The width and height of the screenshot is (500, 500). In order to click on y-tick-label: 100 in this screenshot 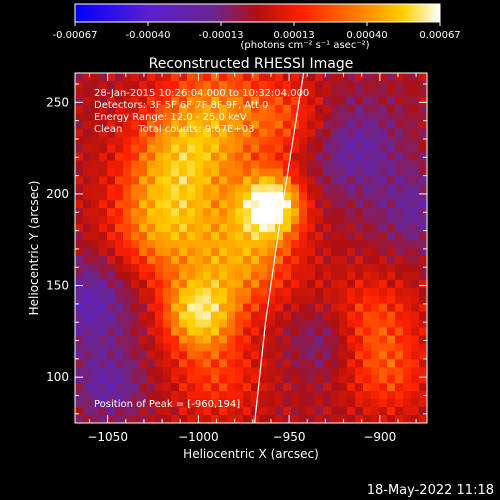, I will do `click(57, 377)`.